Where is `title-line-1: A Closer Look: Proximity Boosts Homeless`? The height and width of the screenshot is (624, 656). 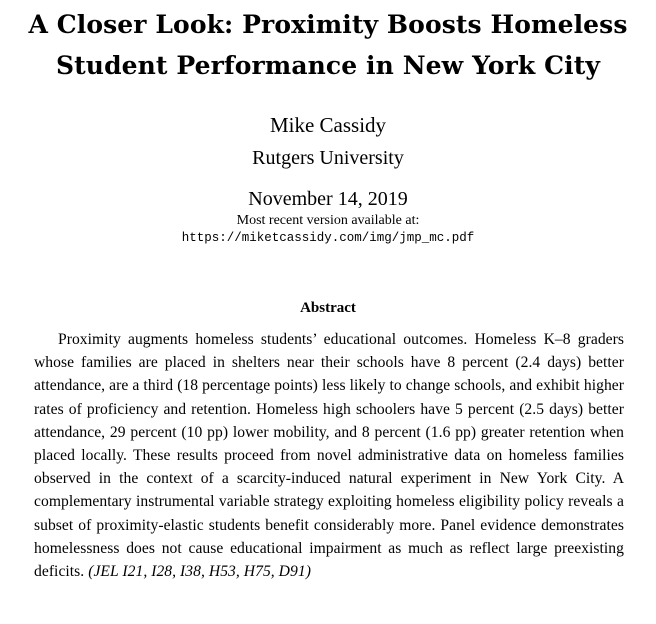 title-line-1: A Closer Look: Proximity Boosts Homeless is located at coordinates (328, 24).